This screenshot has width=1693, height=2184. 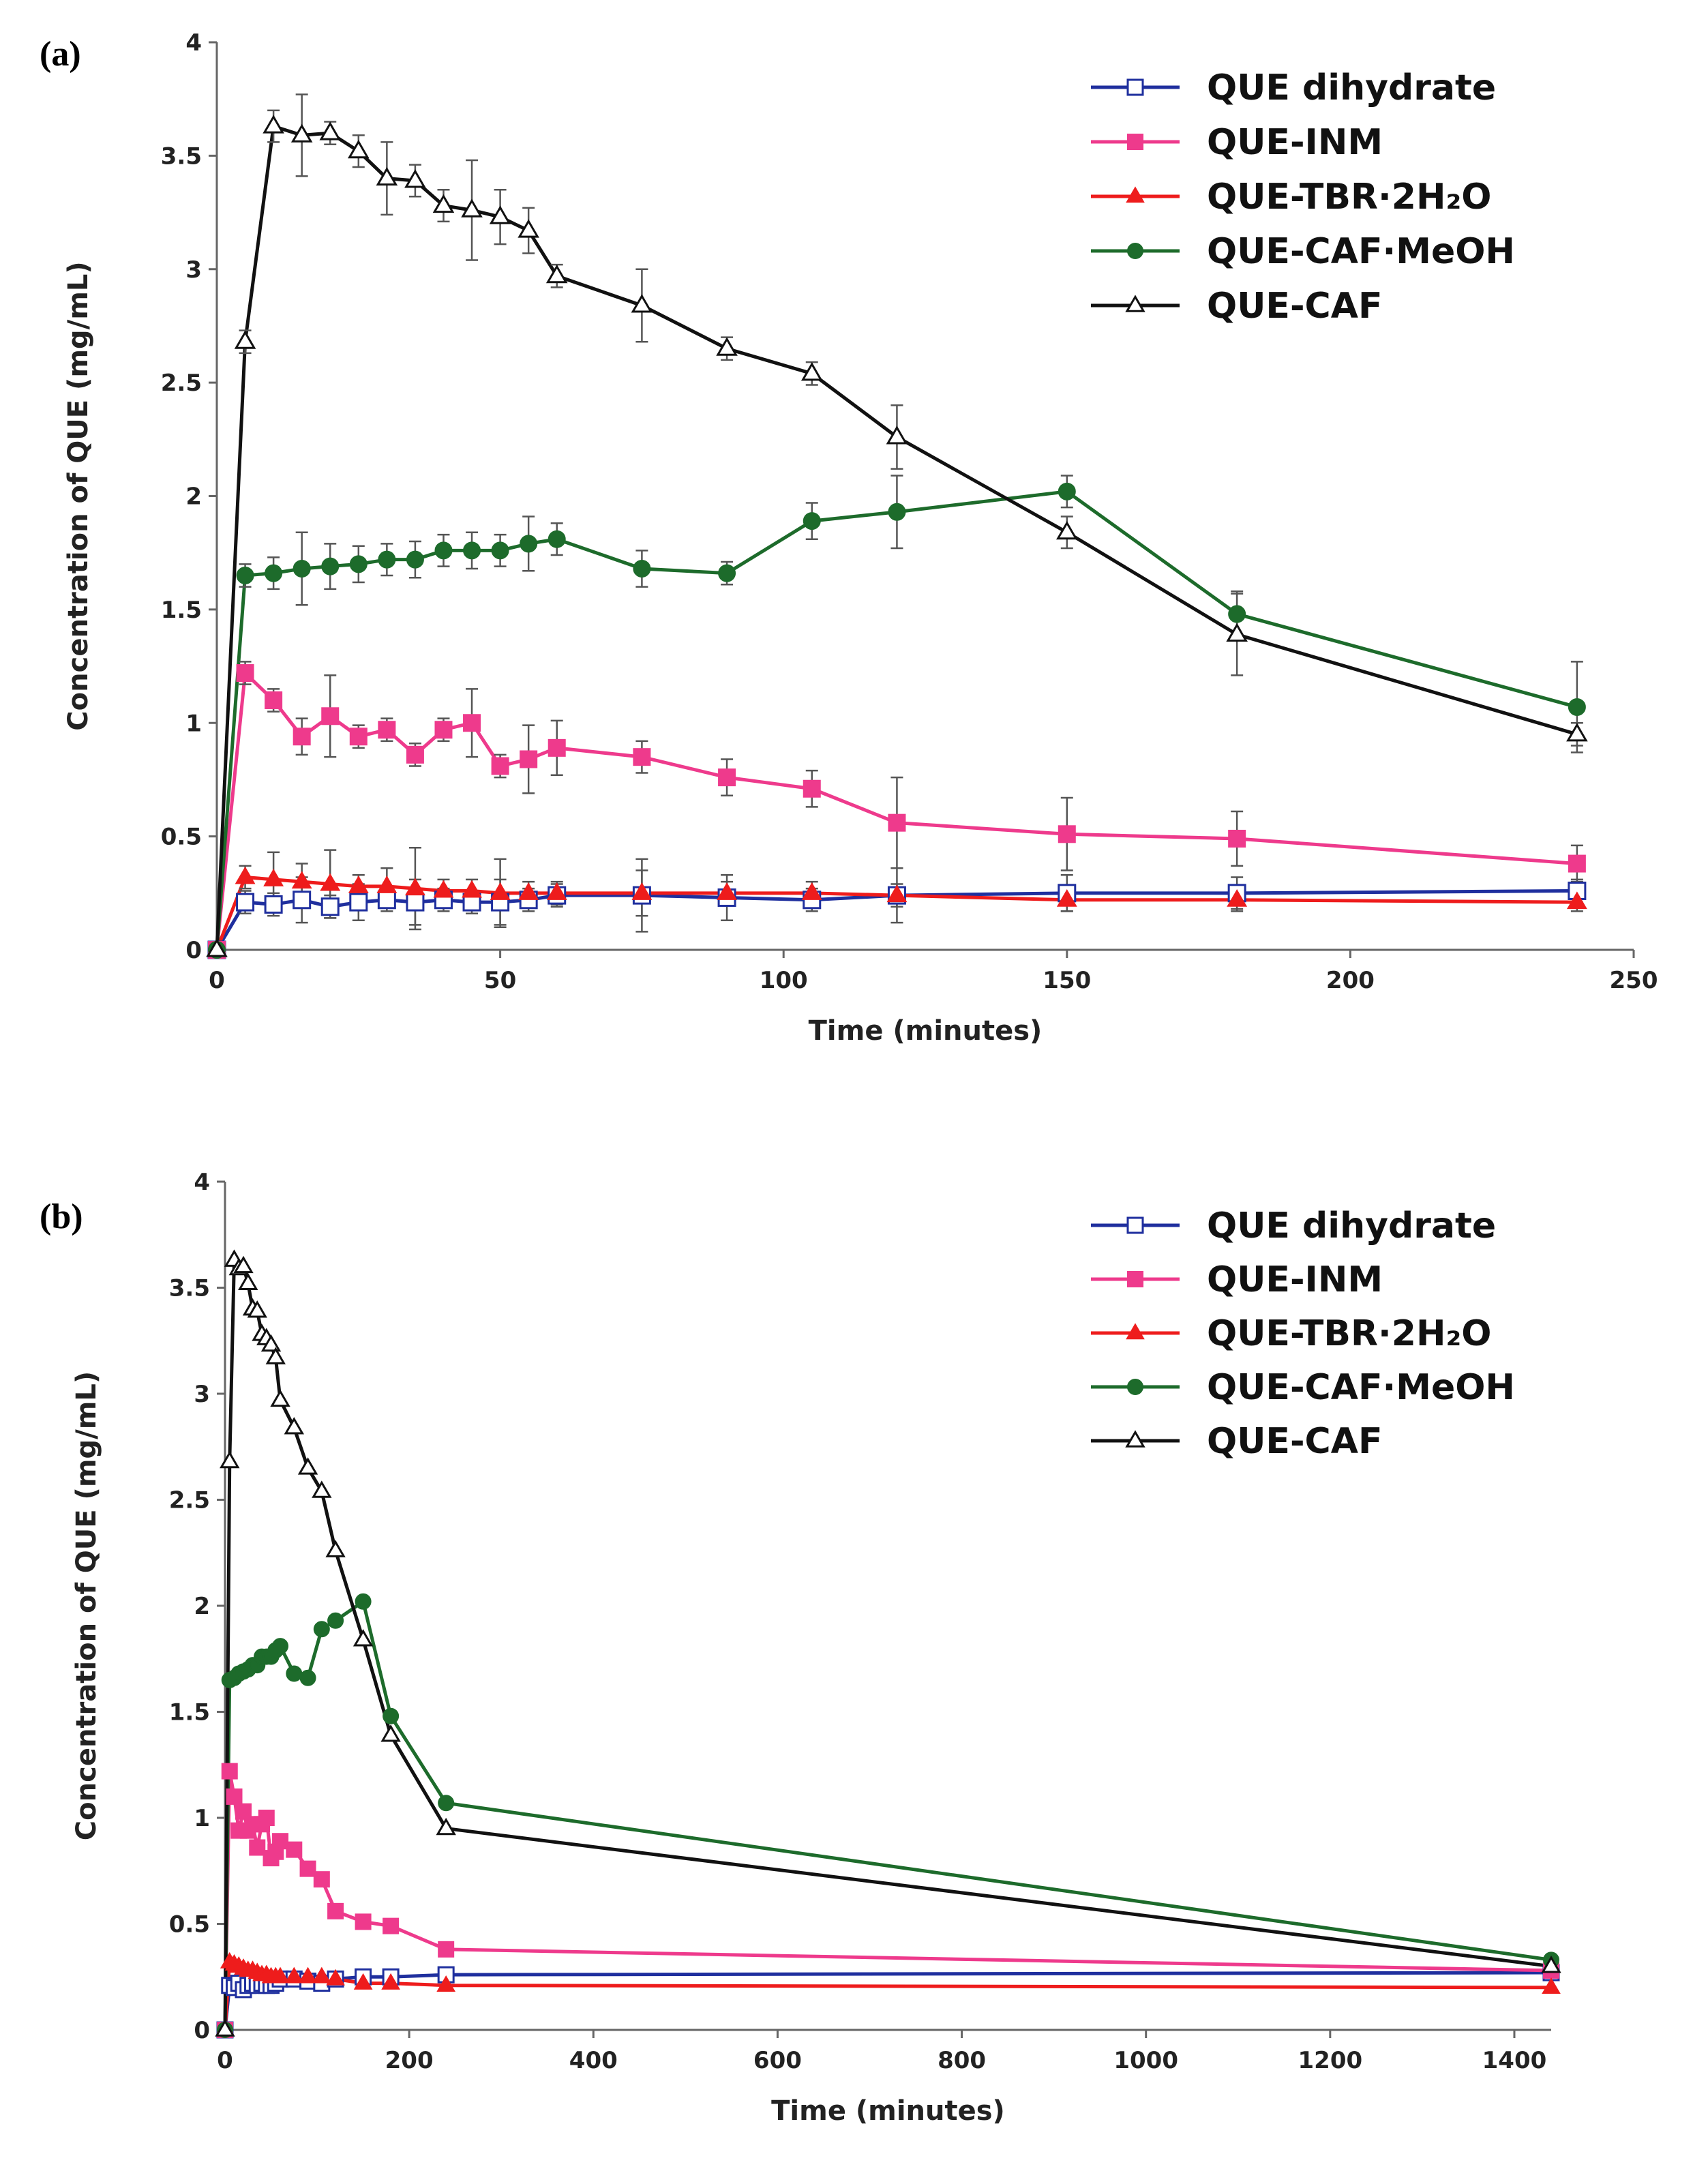 What do you see at coordinates (500, 980) in the screenshot?
I see `x-tick-label: 50` at bounding box center [500, 980].